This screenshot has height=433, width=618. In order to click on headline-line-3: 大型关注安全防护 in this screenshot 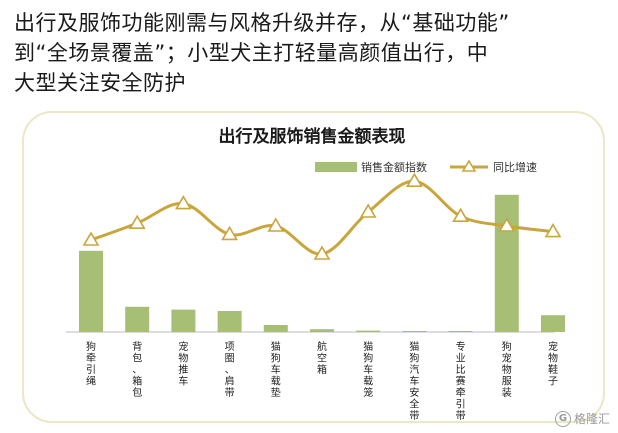, I will do `click(100, 83)`.